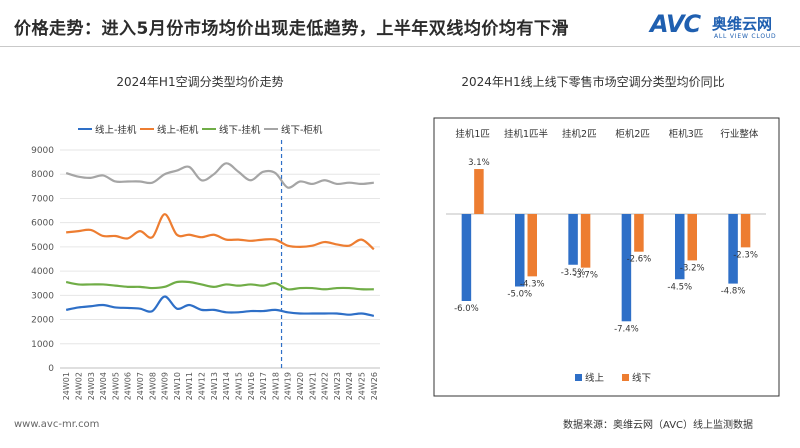  Describe the element at coordinates (337, 386) in the screenshot. I see `x-tick-label: 24W23` at that location.